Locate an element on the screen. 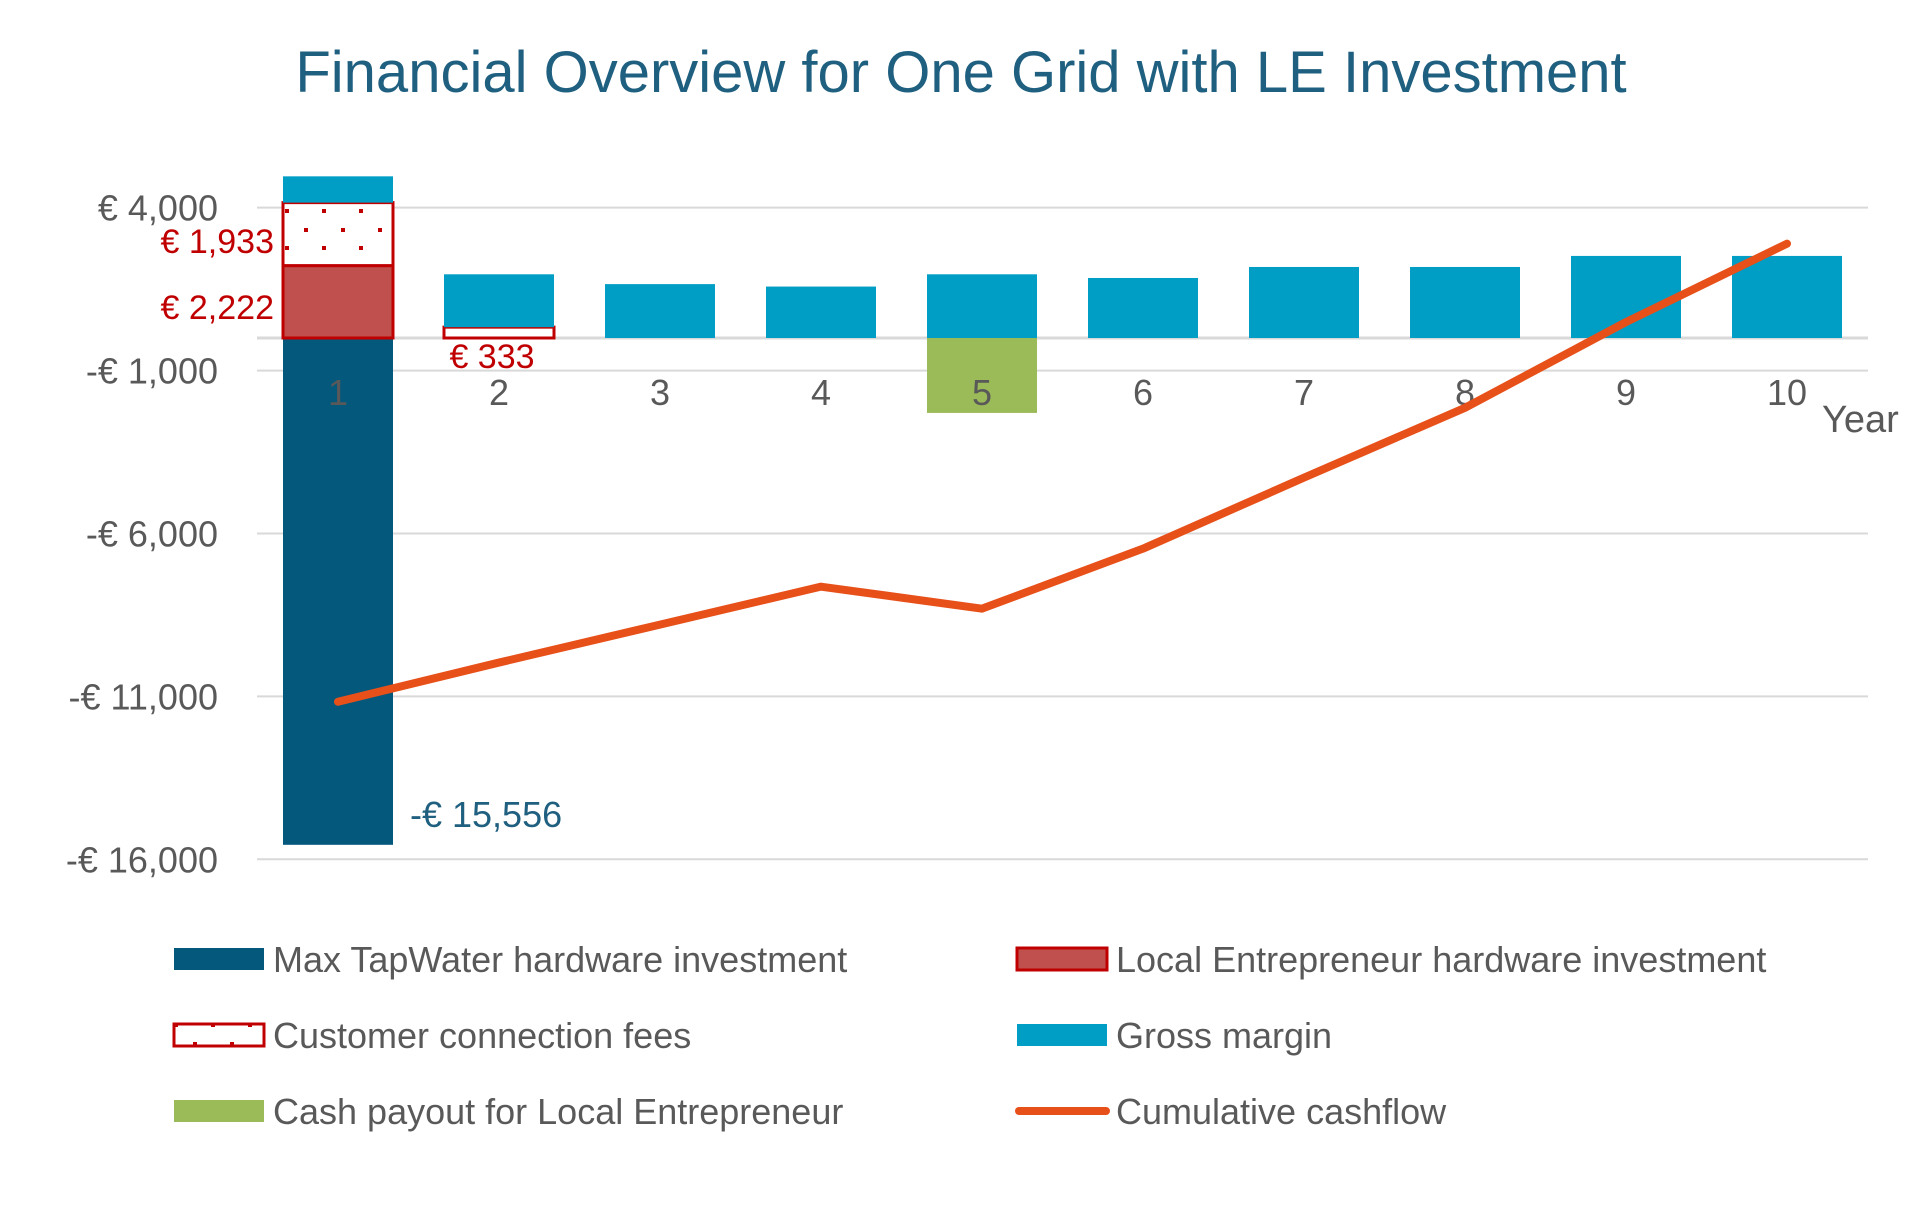 The height and width of the screenshot is (1232, 1911). legend-swatch-customer-connection-fees is located at coordinates (219, 1035).